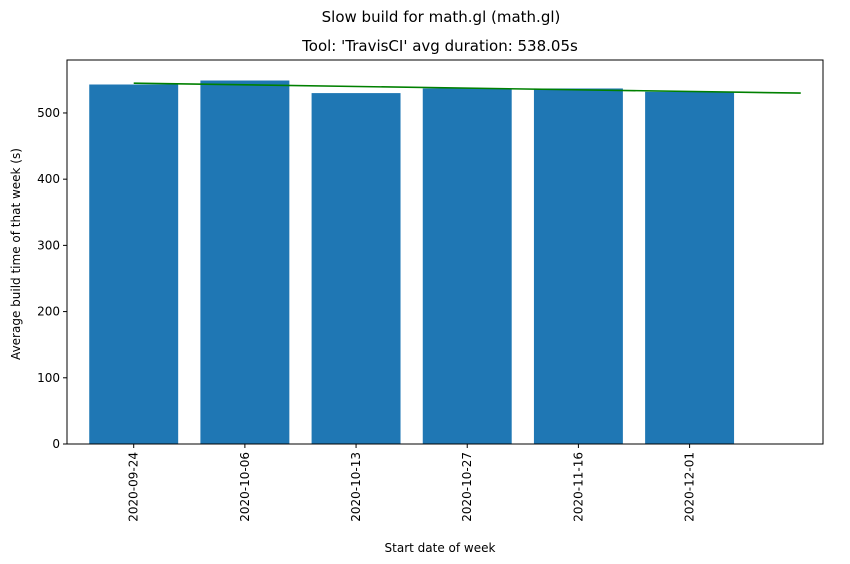 Image resolution: width=850 pixels, height=564 pixels. Describe the element at coordinates (245, 487) in the screenshot. I see `x-tick-label: 2020-10-06` at that location.